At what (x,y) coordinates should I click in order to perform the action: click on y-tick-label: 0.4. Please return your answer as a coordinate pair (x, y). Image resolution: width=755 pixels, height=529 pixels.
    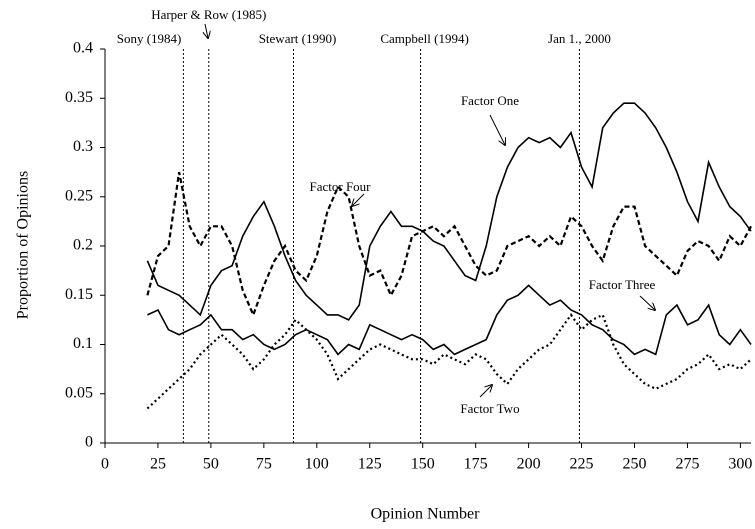
    Looking at the image, I should click on (83, 48).